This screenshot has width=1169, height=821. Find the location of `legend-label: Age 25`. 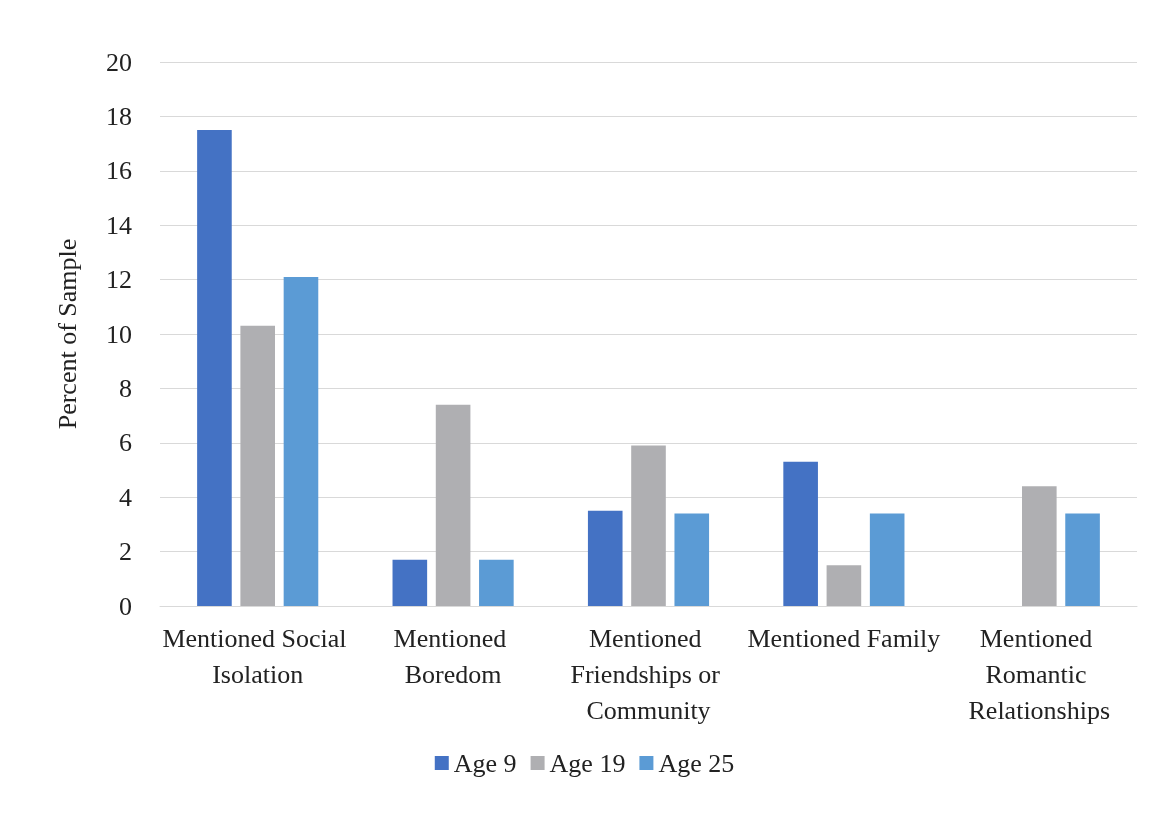

legend-label: Age 25 is located at coordinates (696, 763).